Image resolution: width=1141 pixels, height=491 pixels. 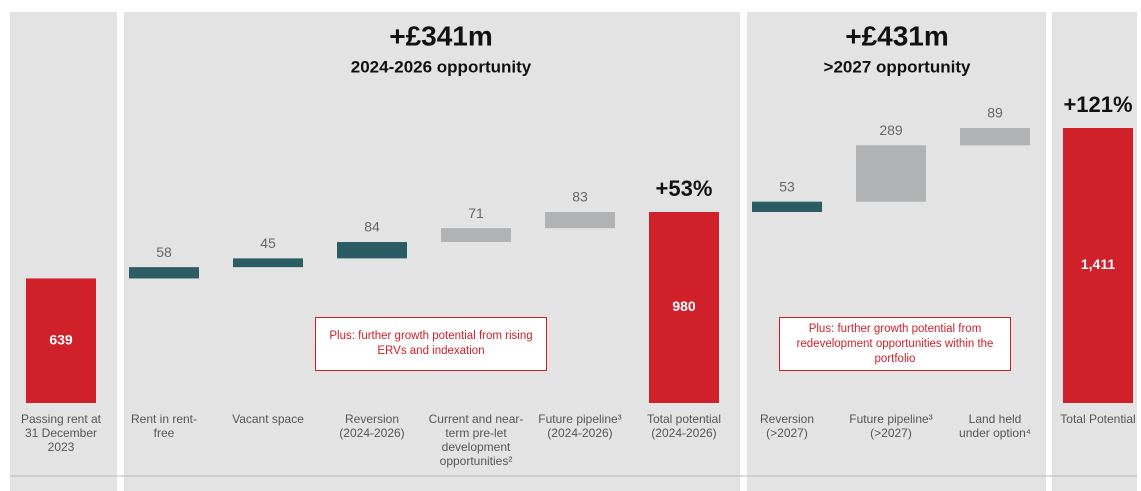 I want to click on category-label: Vacant space, so click(x=268, y=419).